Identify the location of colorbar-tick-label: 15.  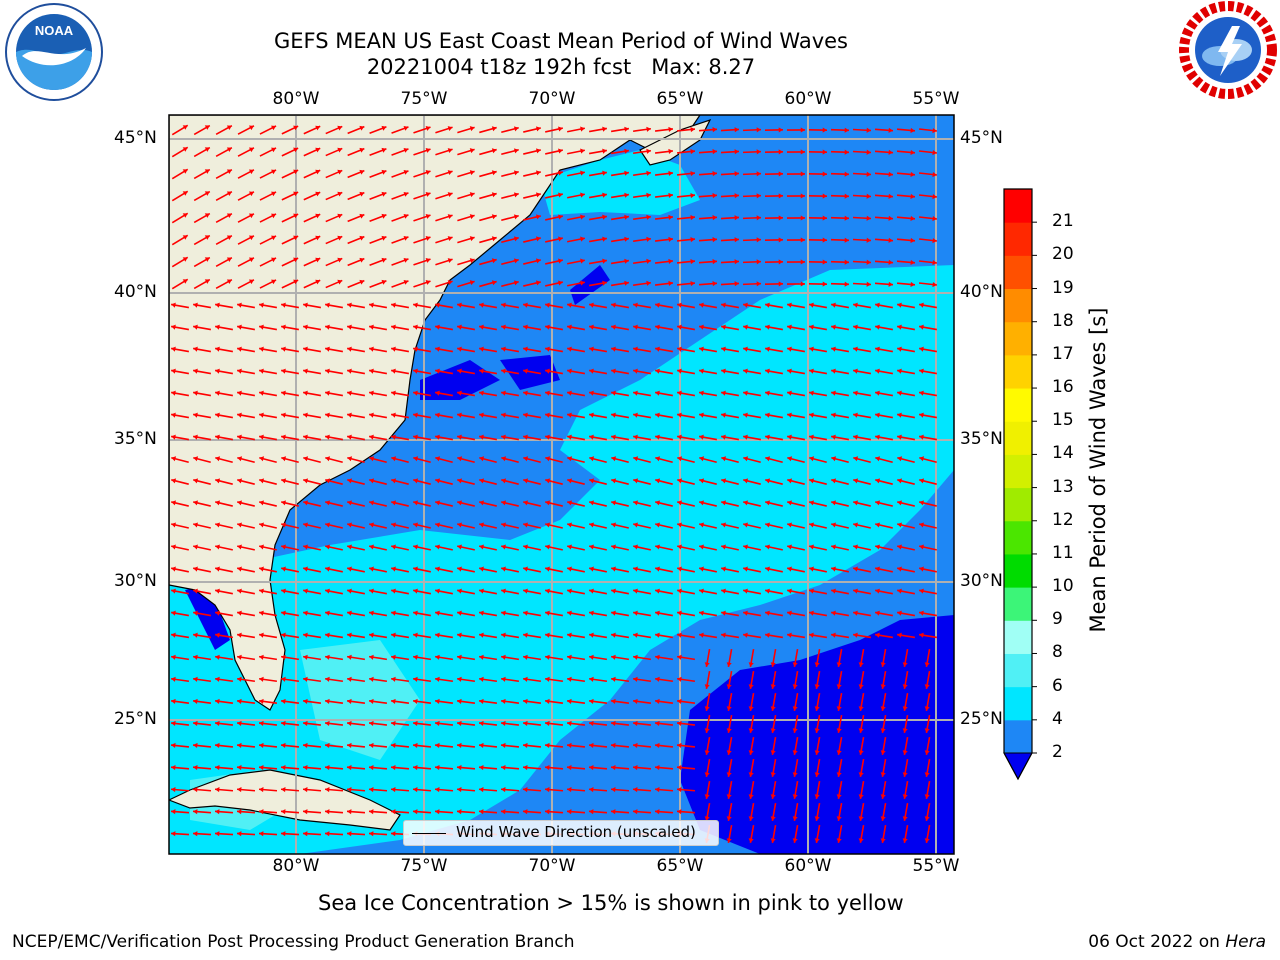
(1063, 420).